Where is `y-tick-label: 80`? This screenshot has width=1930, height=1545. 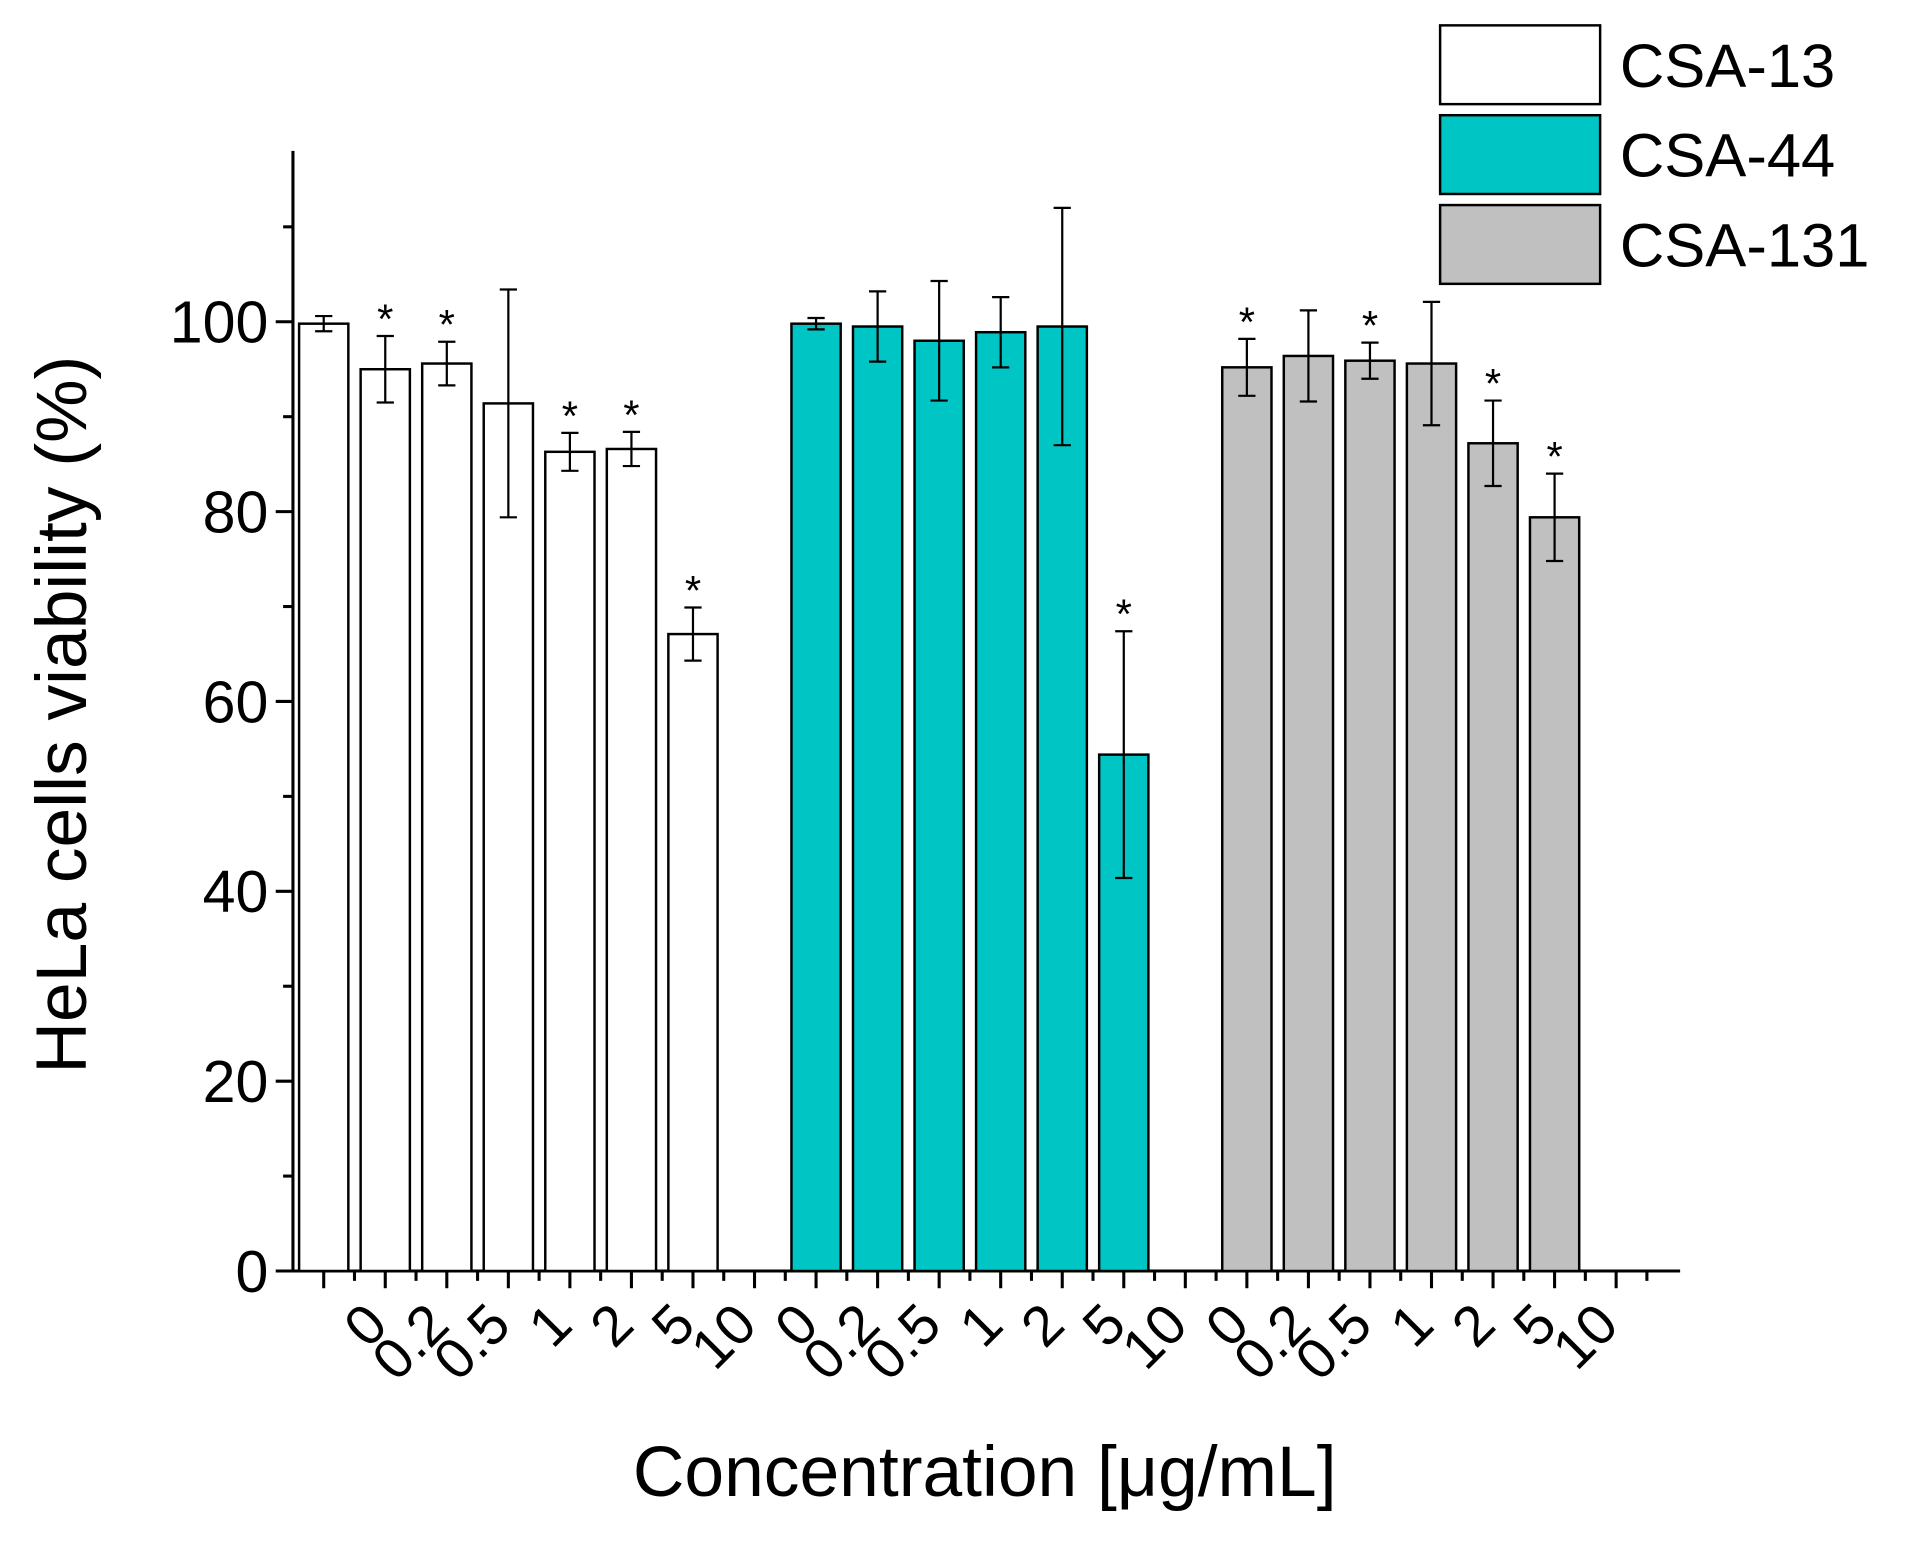 y-tick-label: 80 is located at coordinates (236, 513).